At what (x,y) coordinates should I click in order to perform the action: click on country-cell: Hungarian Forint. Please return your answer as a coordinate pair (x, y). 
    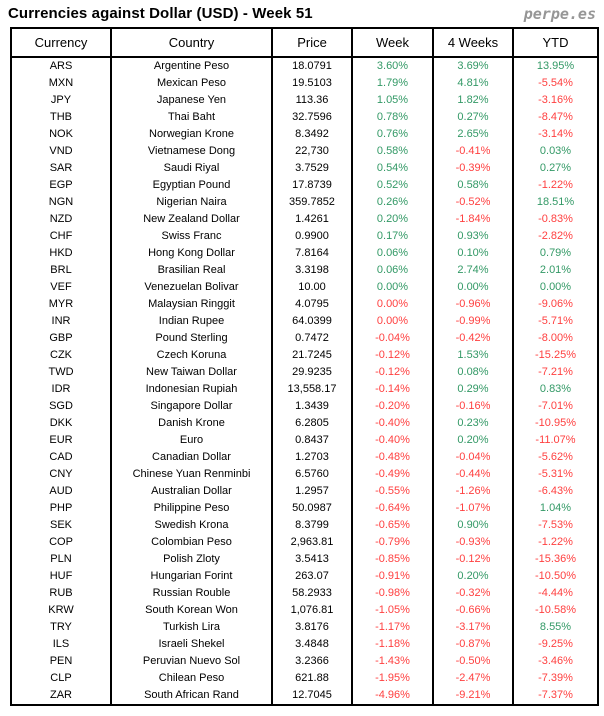
    Looking at the image, I should click on (191, 576).